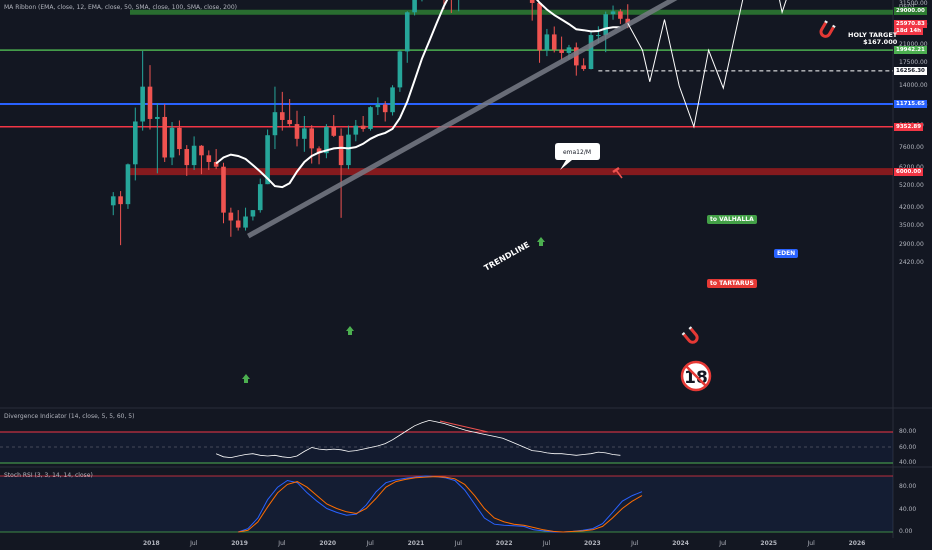  I want to click on time-axis-label: 2018, so click(151, 543).